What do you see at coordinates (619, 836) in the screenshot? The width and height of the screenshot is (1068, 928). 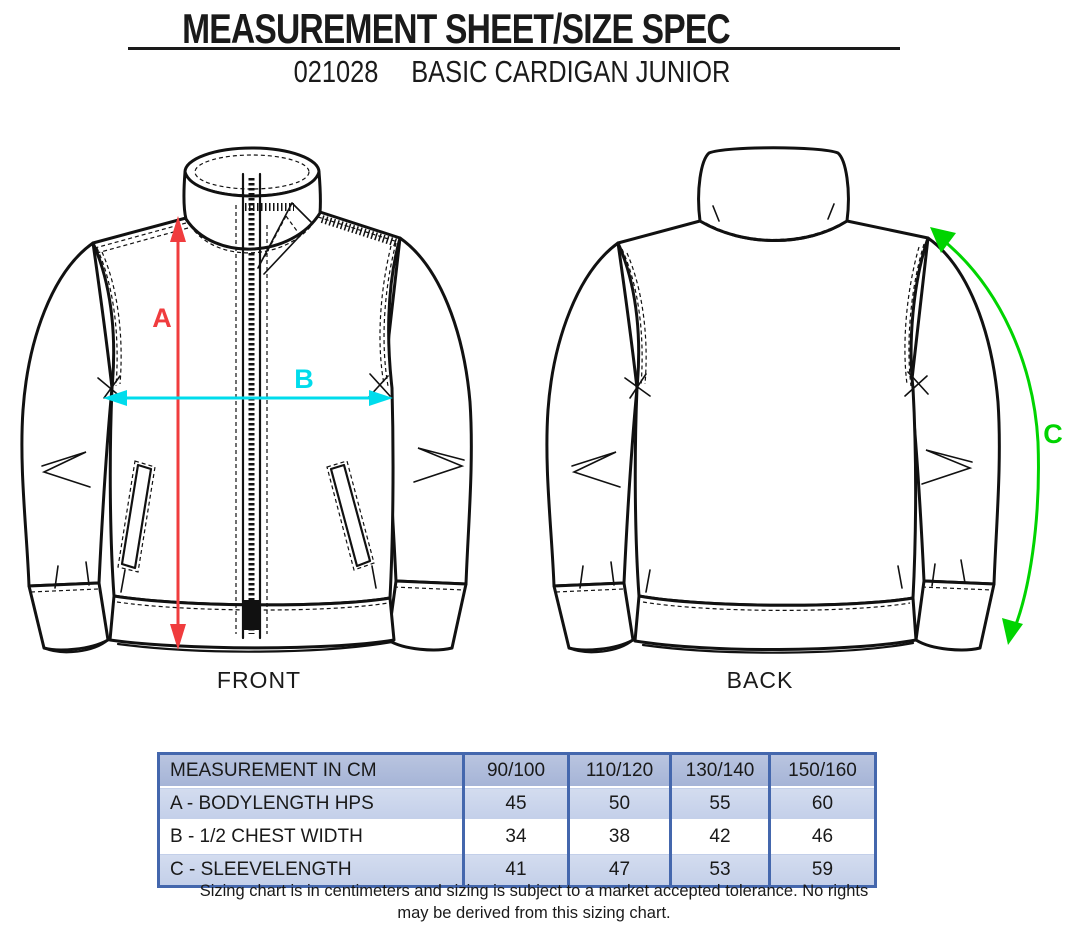 I see `cell-value: 38` at bounding box center [619, 836].